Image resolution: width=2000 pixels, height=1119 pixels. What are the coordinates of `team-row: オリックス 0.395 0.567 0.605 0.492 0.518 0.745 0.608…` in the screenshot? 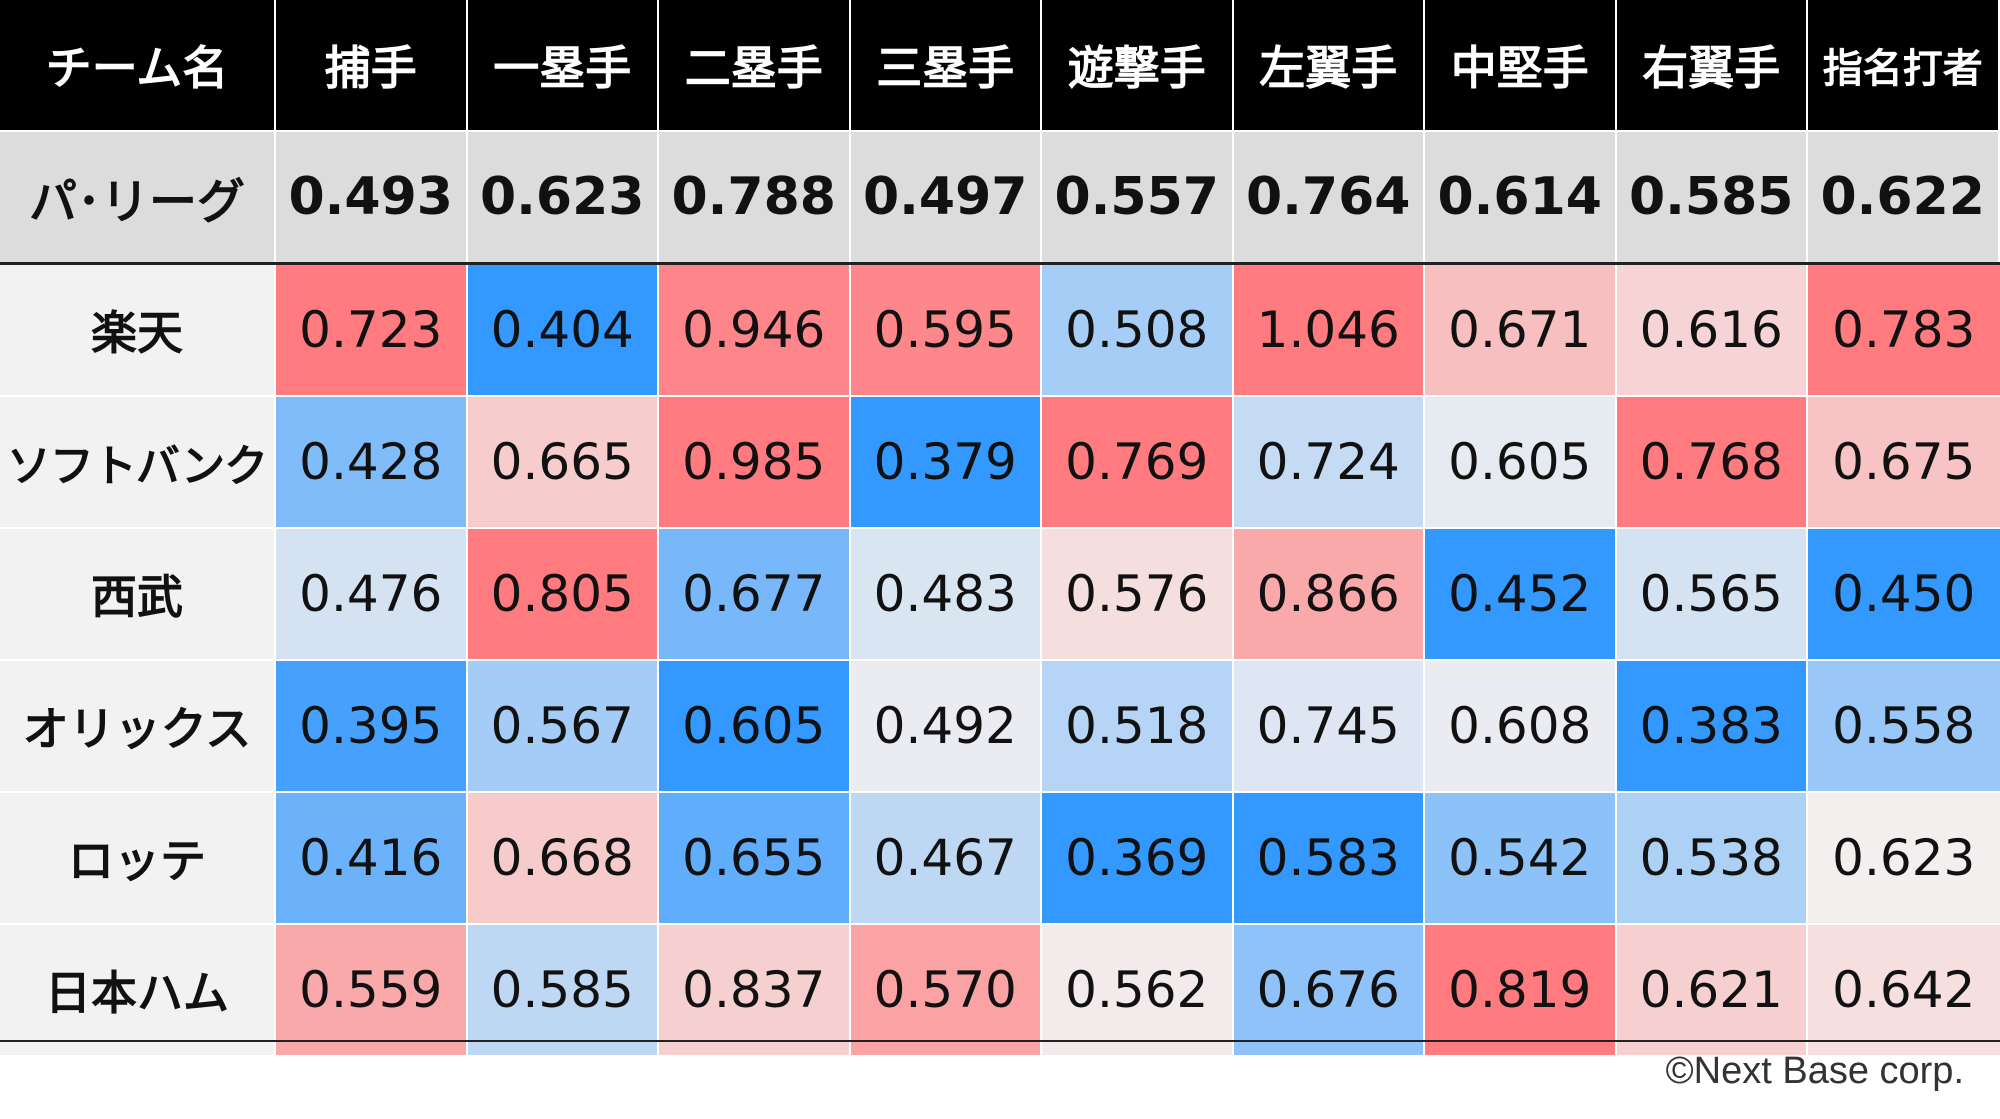 It's located at (1000, 727).